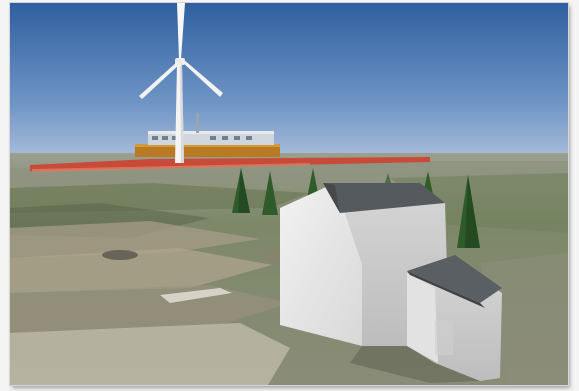 This screenshot has width=579, height=391. I want to click on red-strip, so click(230, 164).